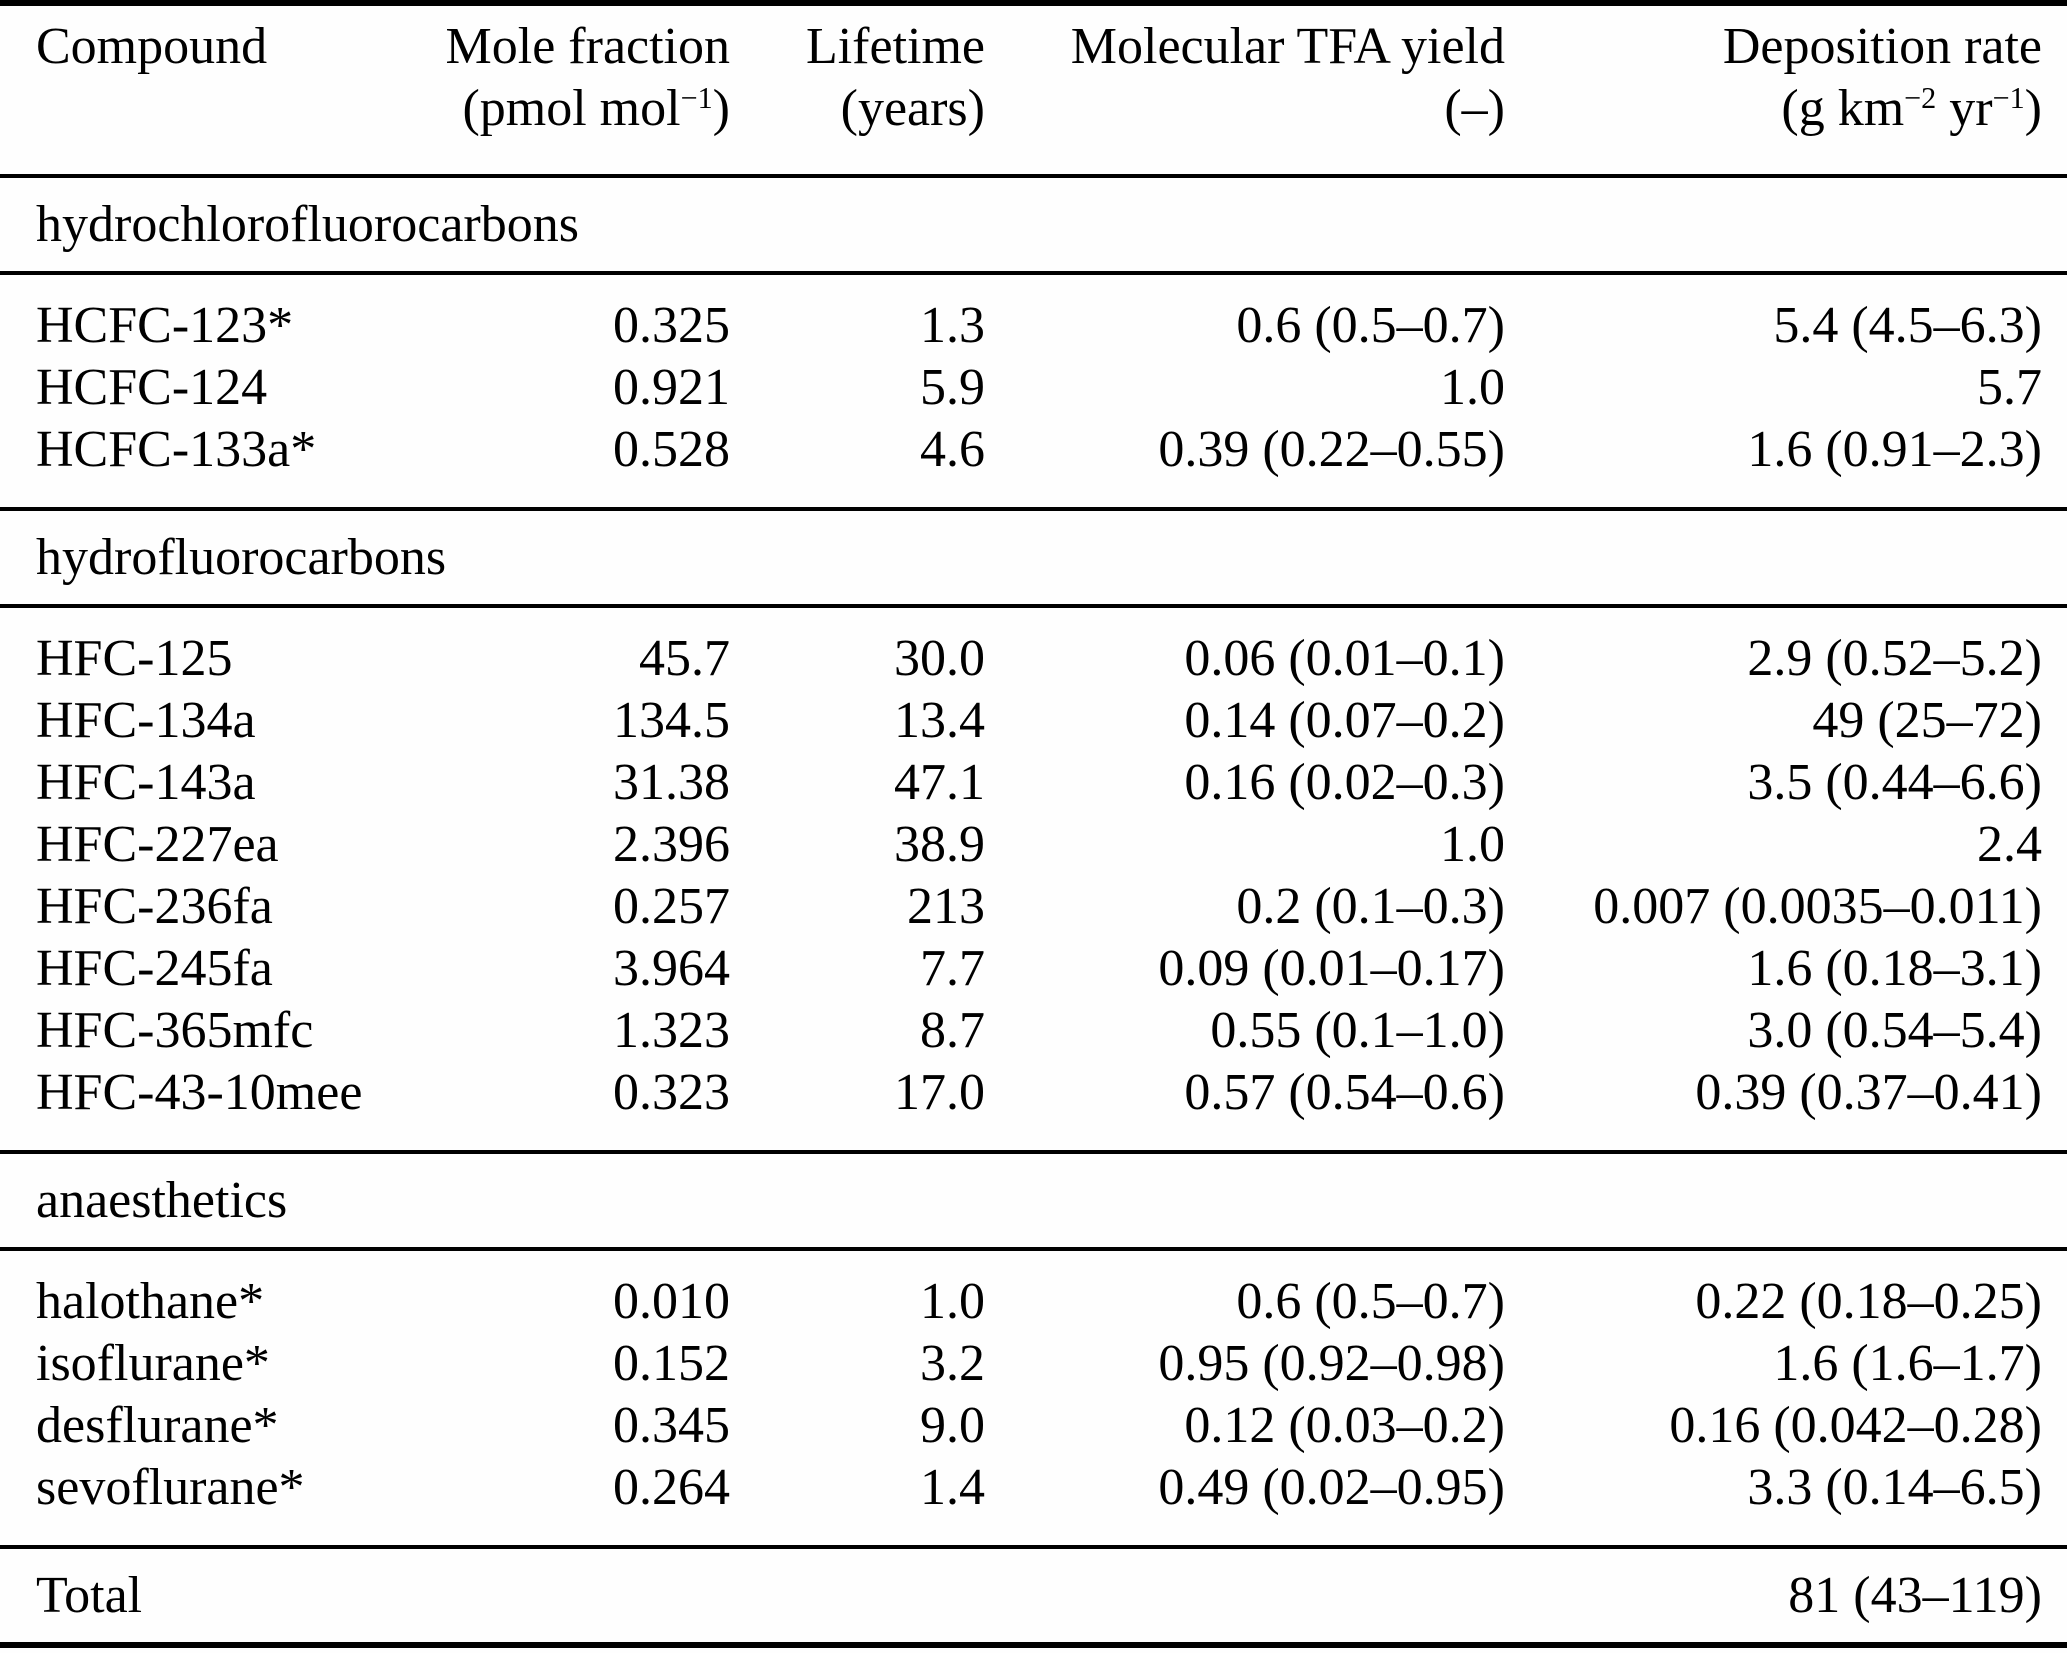 This screenshot has height=1653, width=2067. What do you see at coordinates (175, 1030) in the screenshot?
I see `compound-cell: HFC-365mfc` at bounding box center [175, 1030].